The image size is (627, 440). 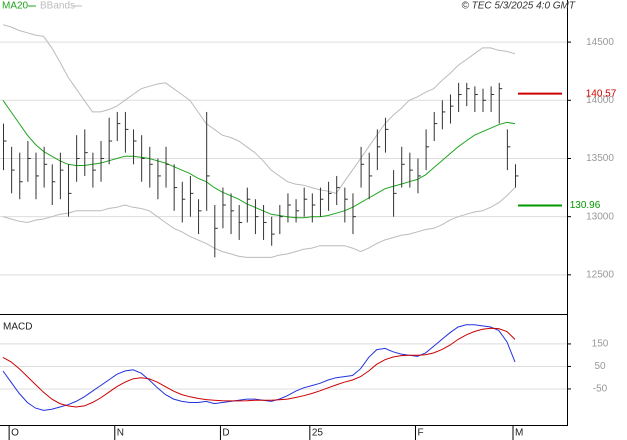 I want to click on legend-label: MA20, so click(x=15, y=6).